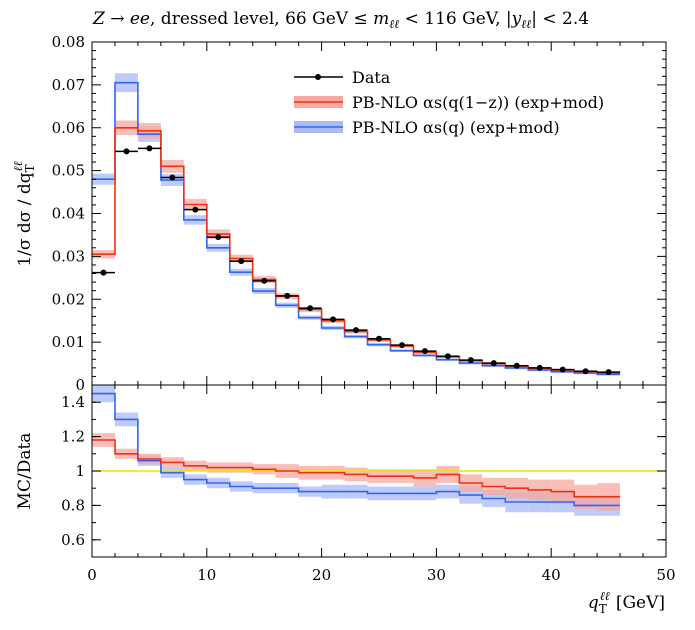 This screenshot has width=695, height=630. I want to click on legend-label-pb-nlo-q: PB-NLO αs(q) (exp+mod), so click(456, 127).